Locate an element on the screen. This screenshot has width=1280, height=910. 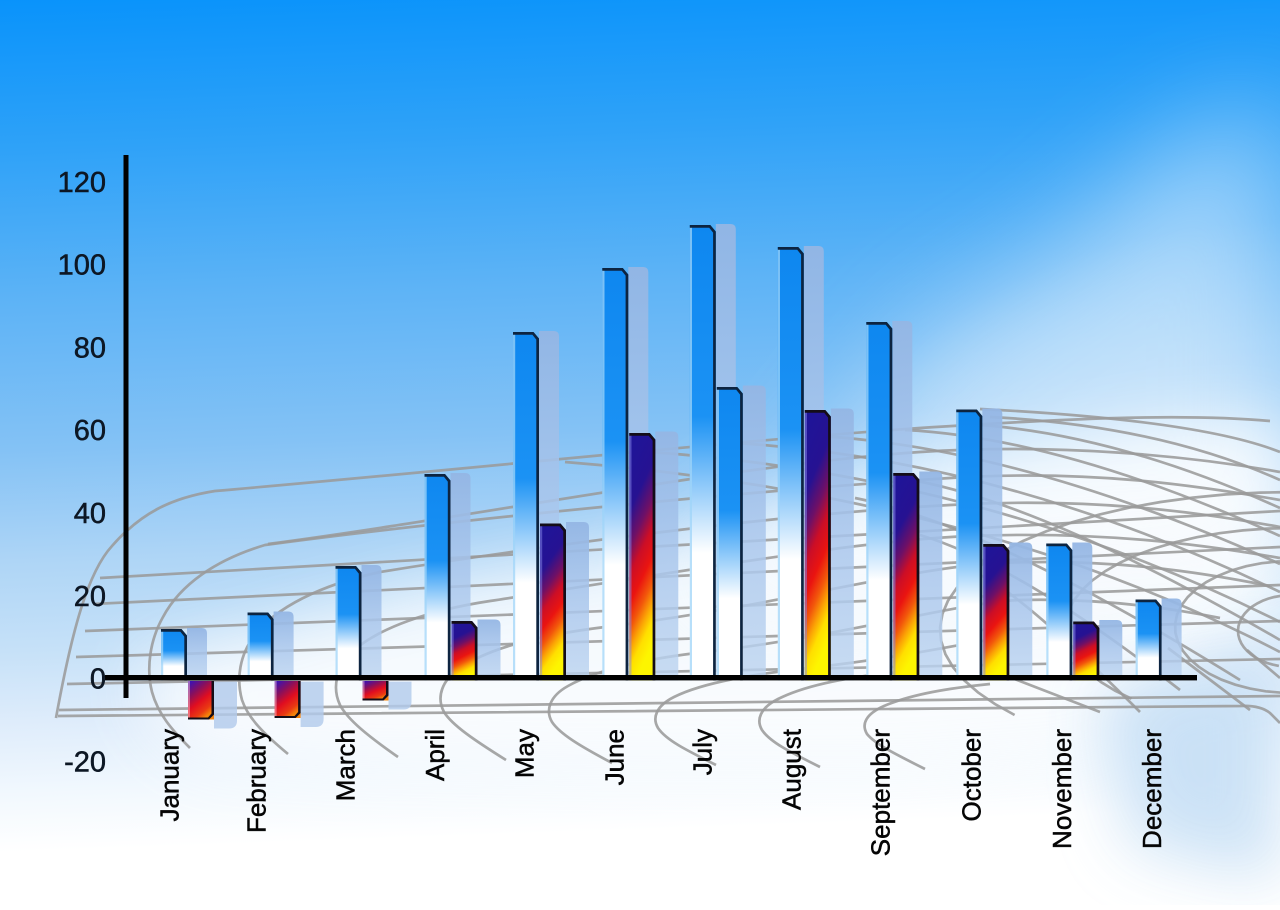
svg-text: January is located at coordinates (169, 775).